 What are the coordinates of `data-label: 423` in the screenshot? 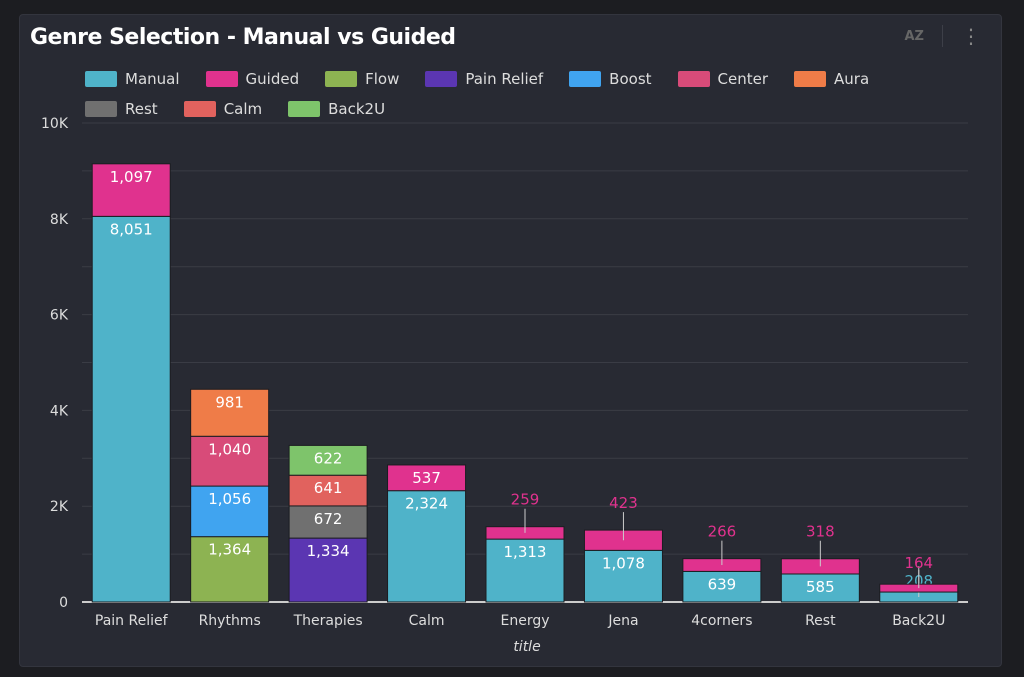 It's located at (623, 503).